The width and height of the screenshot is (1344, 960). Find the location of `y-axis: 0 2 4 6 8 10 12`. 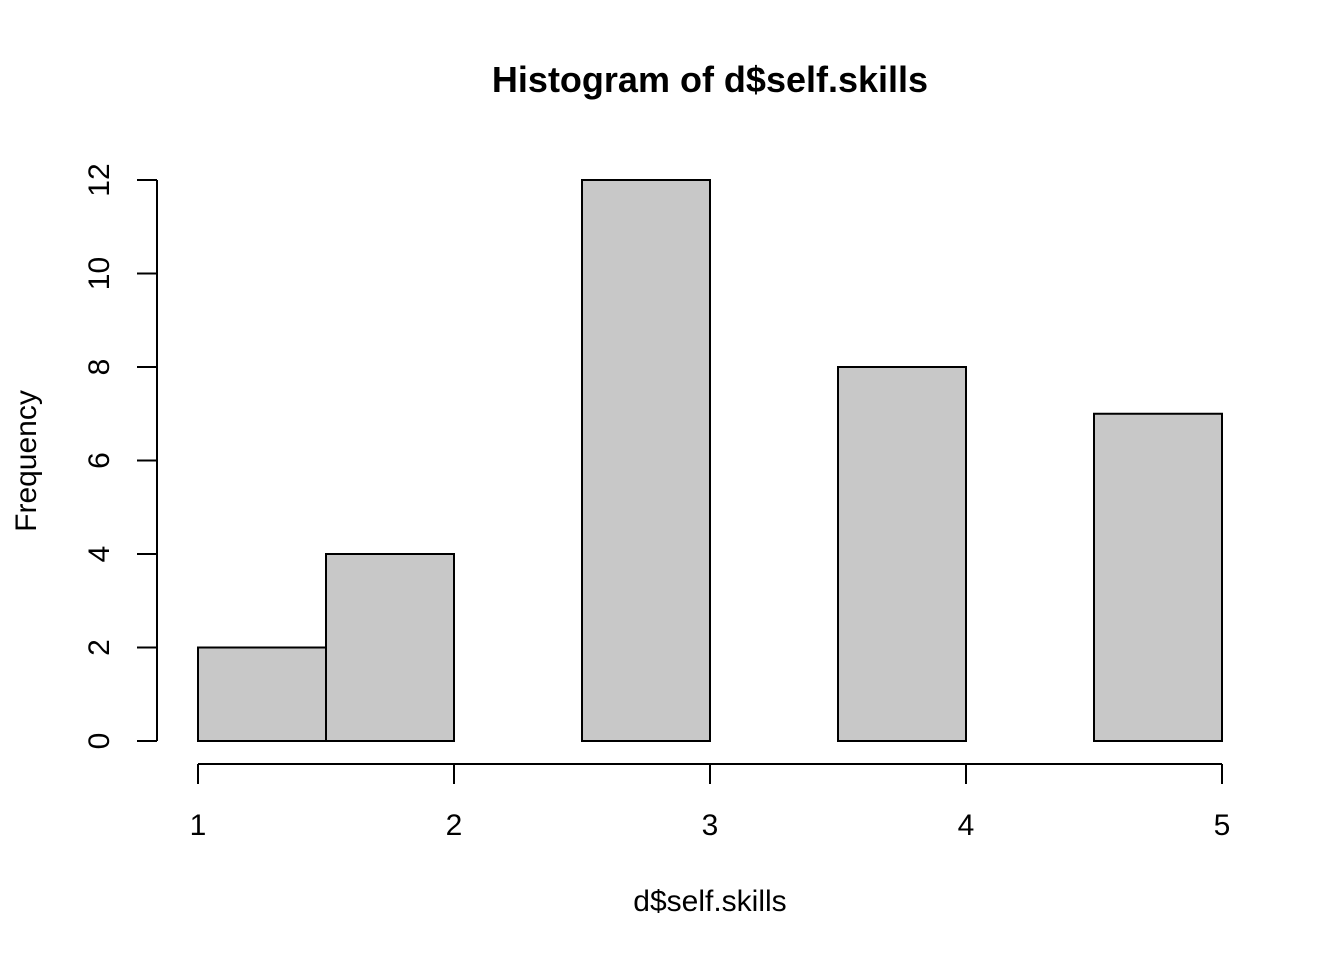

y-axis: 0 2 4 6 8 10 12 is located at coordinates (120, 456).